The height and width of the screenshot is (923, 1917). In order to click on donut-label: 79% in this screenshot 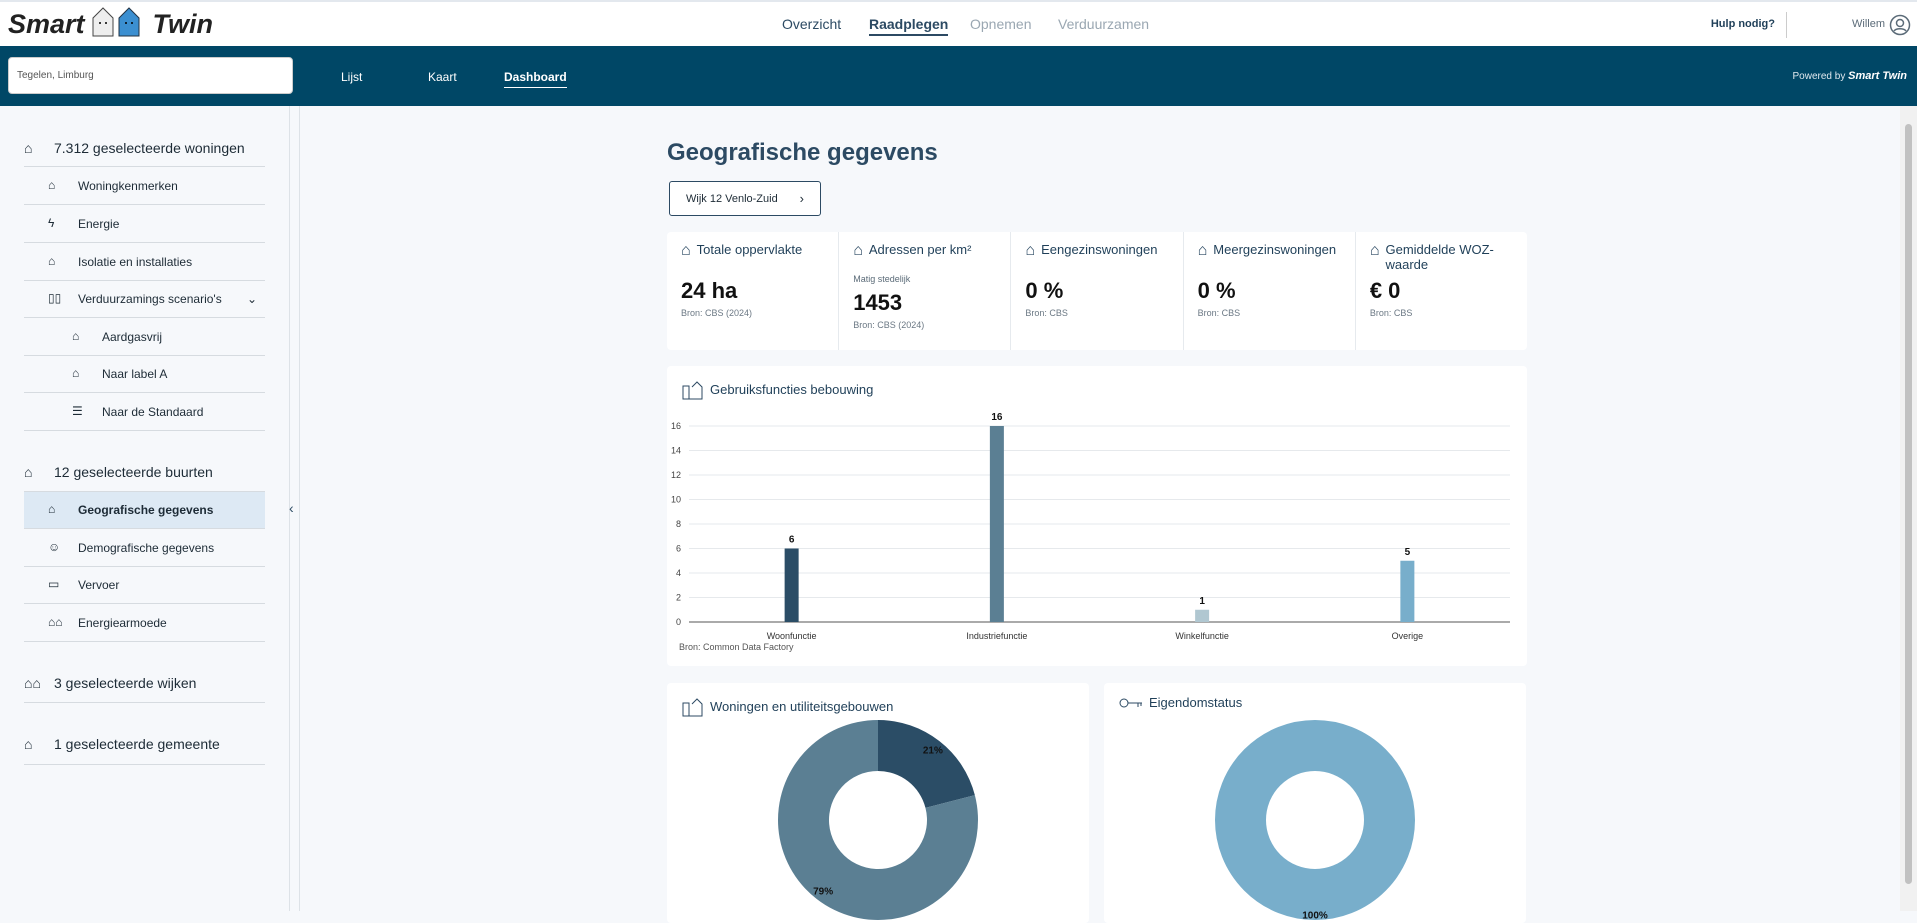, I will do `click(823, 892)`.